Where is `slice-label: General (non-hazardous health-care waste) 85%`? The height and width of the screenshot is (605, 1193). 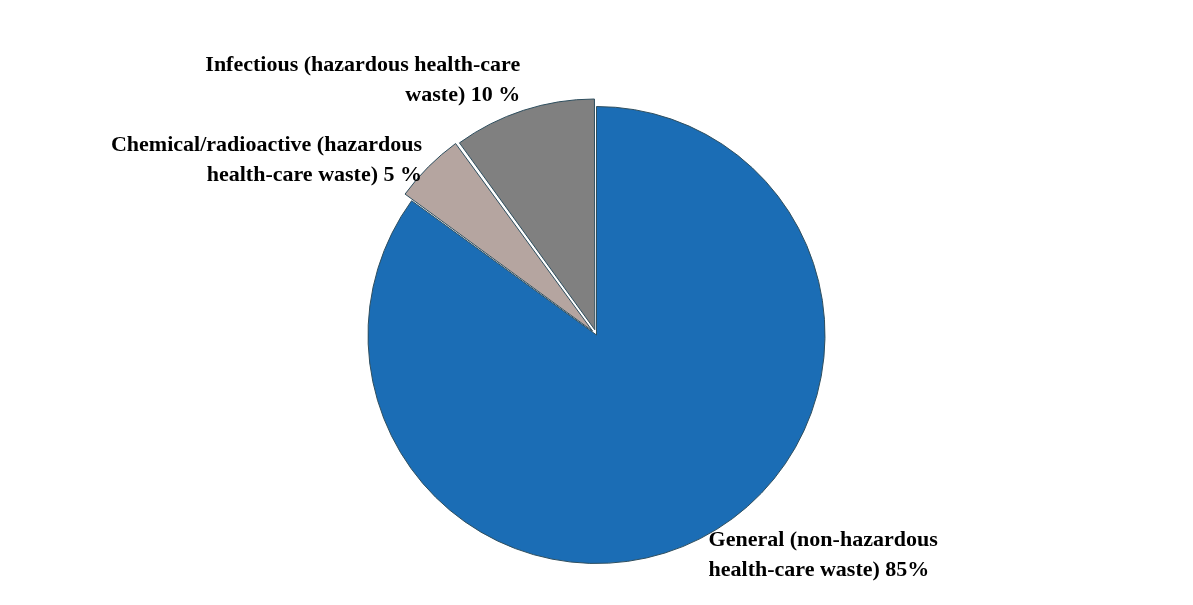
slice-label: General (non-hazardous health-care waste) 85% is located at coordinates (823, 553).